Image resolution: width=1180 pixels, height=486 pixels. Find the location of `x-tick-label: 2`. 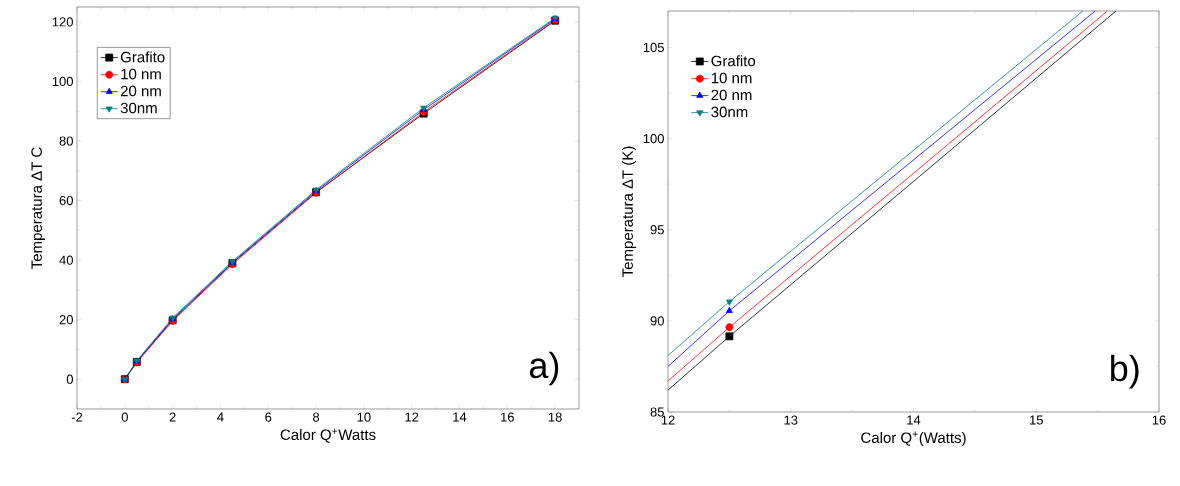

x-tick-label: 2 is located at coordinates (172, 417).